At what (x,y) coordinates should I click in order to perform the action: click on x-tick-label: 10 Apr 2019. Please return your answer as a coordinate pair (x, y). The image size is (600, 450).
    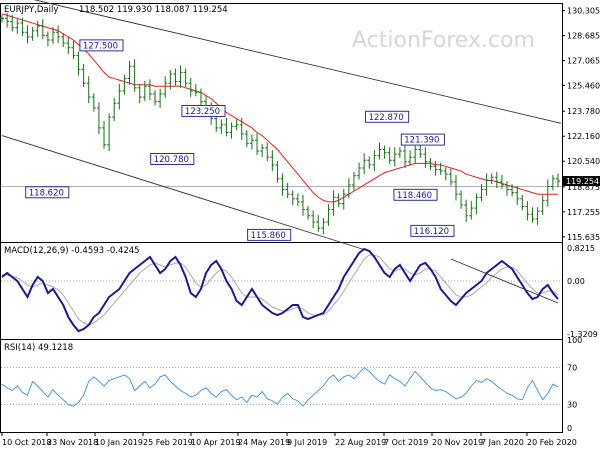
    Looking at the image, I should click on (215, 442).